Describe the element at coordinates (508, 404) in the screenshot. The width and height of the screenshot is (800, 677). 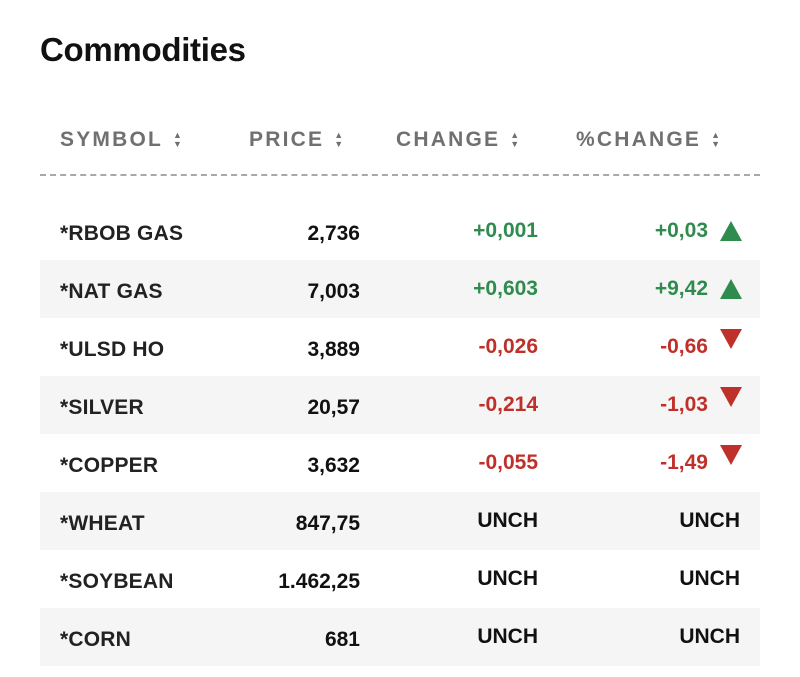
I see `change-cell: -0,214` at that location.